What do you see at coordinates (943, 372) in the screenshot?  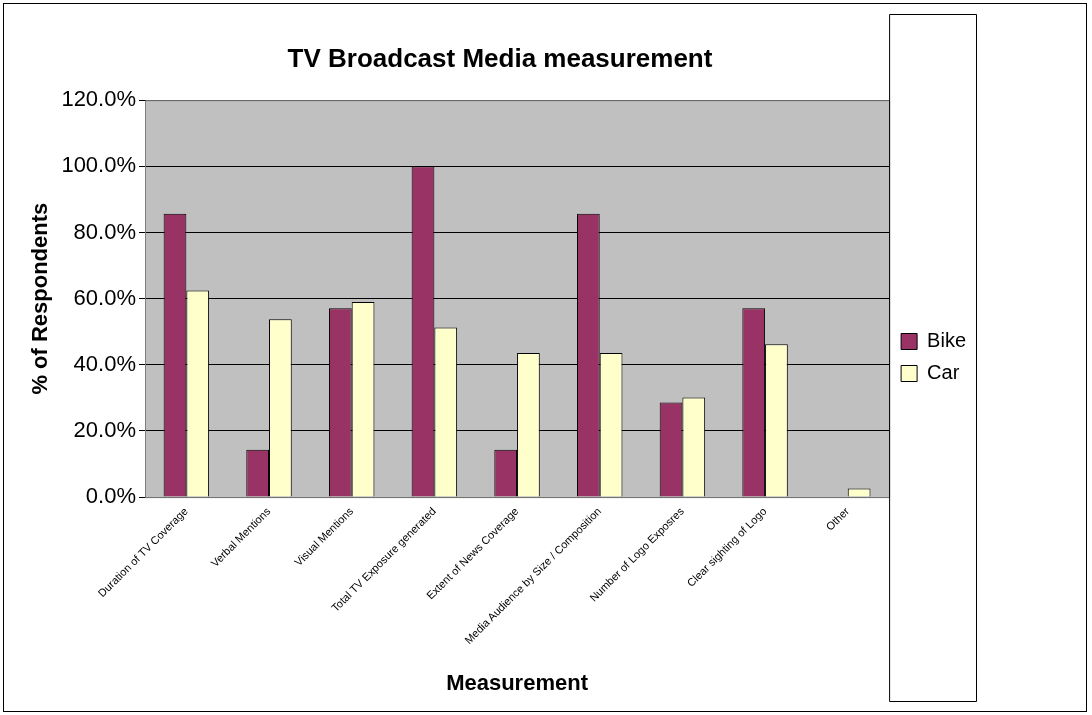 I see `legend-label: Car` at bounding box center [943, 372].